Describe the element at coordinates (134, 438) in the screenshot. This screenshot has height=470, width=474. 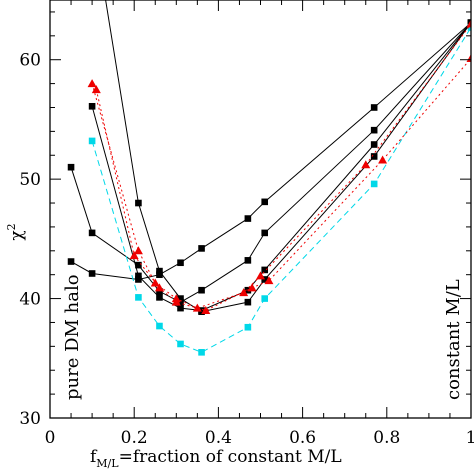
I see `x-tick-label: 0.2` at that location.